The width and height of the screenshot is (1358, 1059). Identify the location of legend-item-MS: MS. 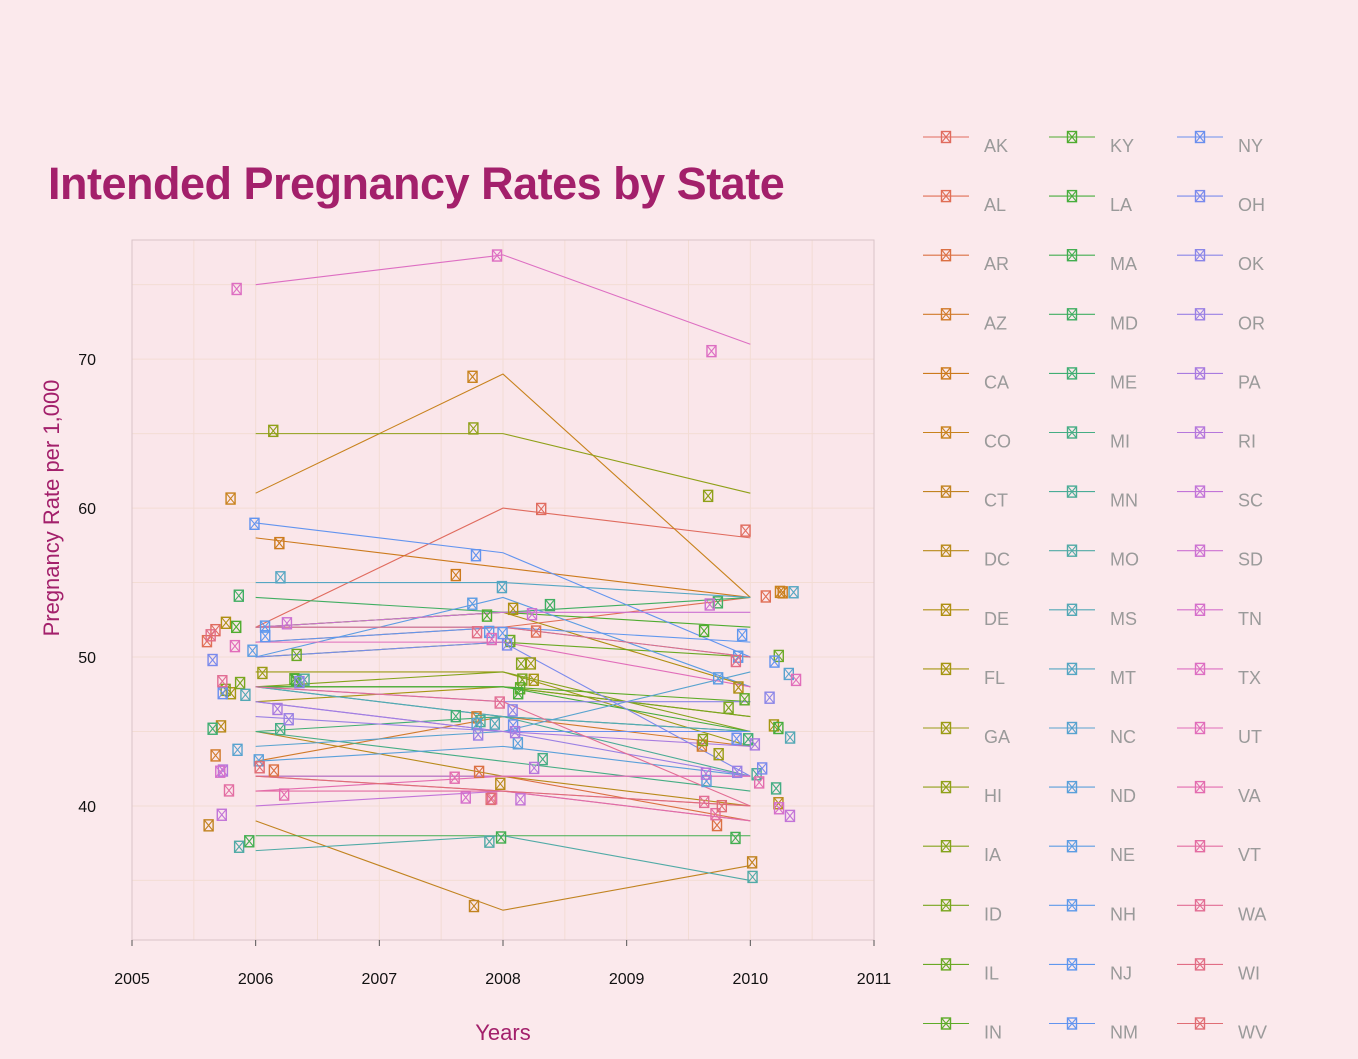
(1093, 616).